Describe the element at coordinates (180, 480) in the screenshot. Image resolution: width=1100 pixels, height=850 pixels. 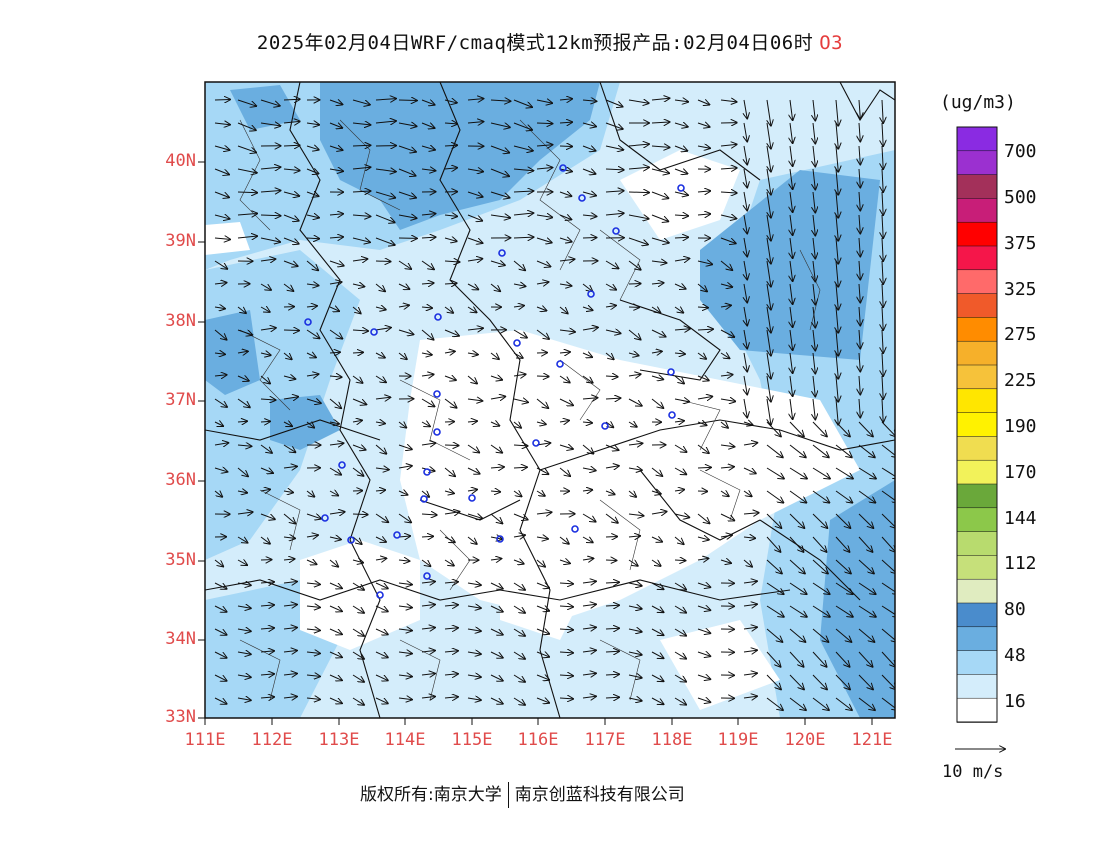
I see `lat-label-36: 36N` at that location.